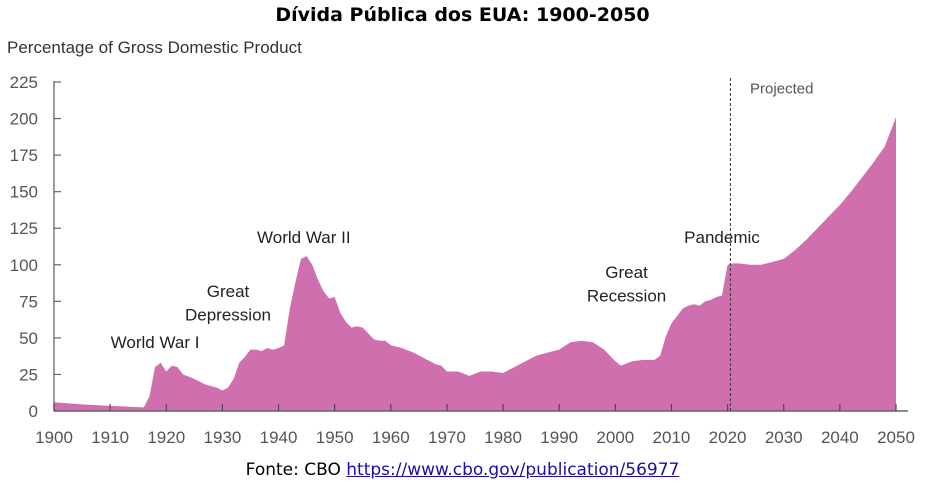 The height and width of the screenshot is (492, 925). I want to click on annotation-pandemic: Pandemic, so click(722, 237).